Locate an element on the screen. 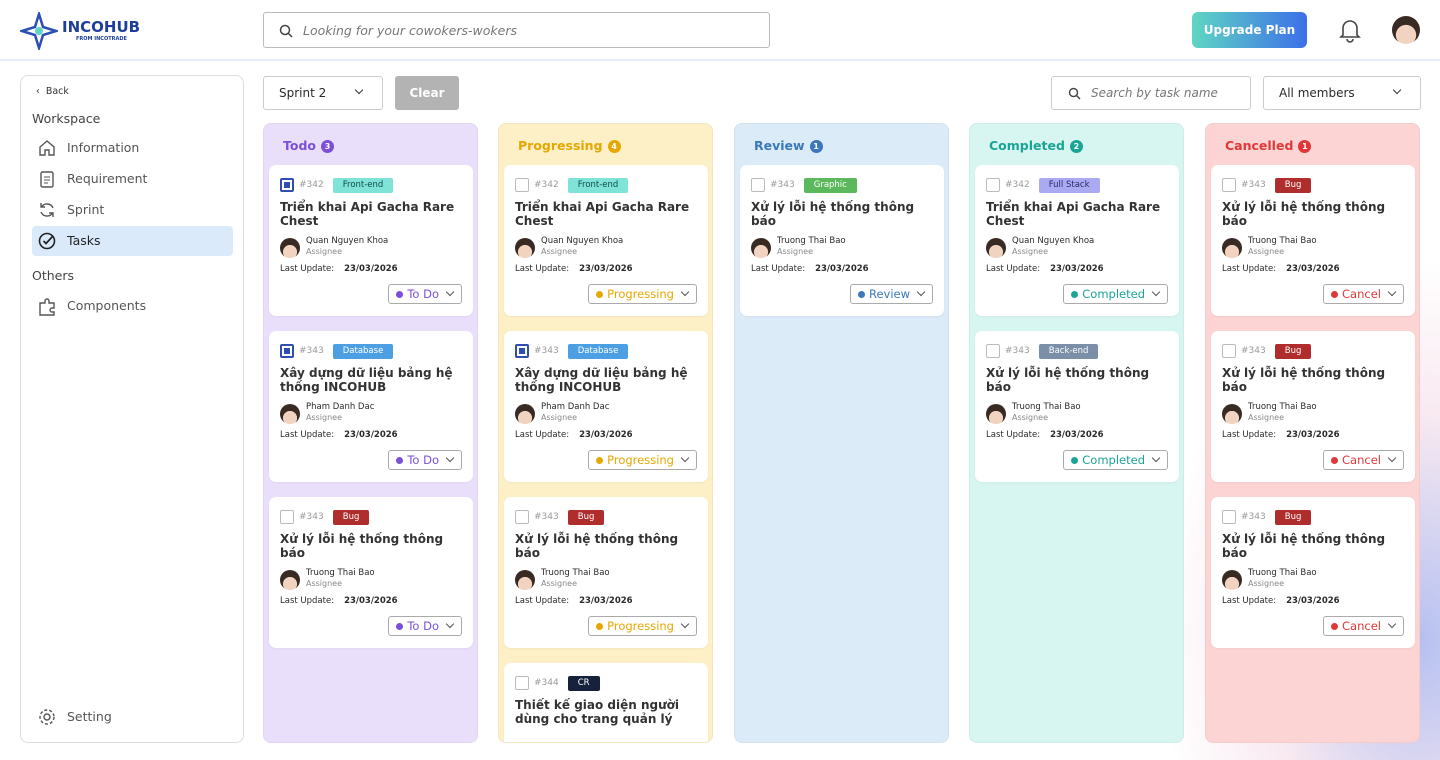 Image resolution: width=1440 pixels, height=760 pixels. nav-item: Components is located at coordinates (132, 306).